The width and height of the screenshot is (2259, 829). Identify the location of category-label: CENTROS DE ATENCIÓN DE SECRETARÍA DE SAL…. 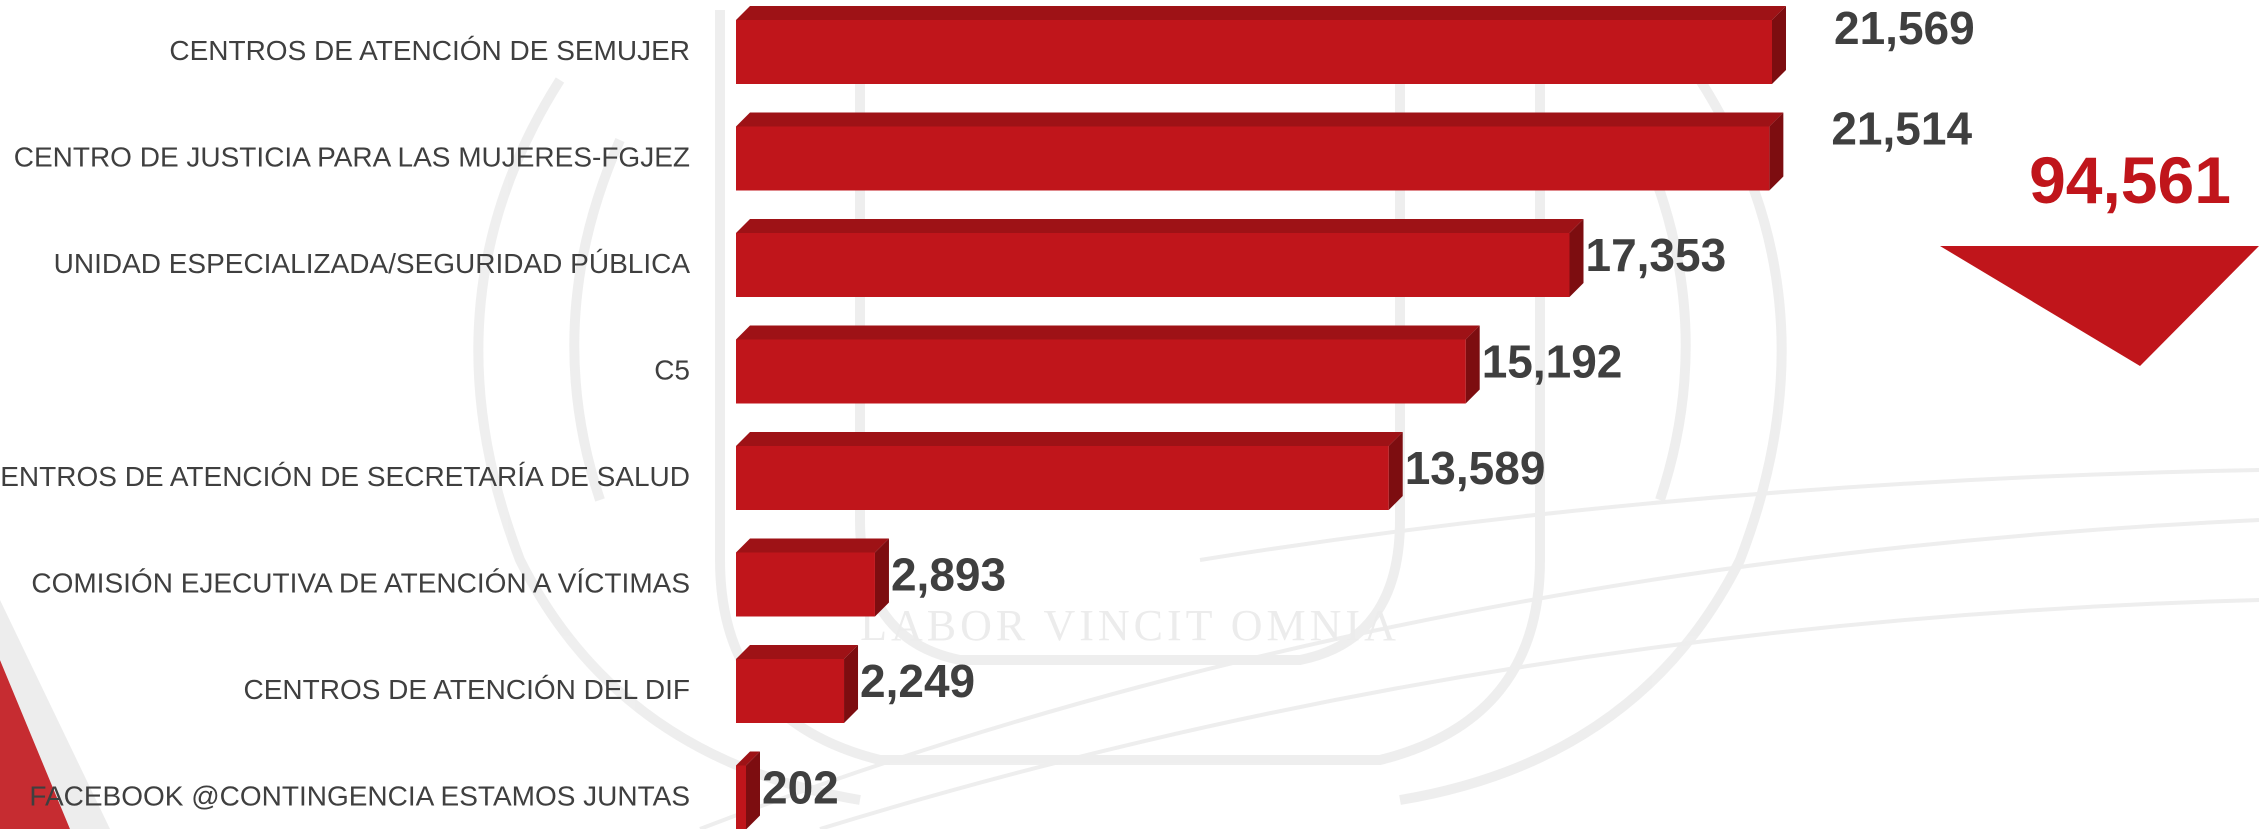
(345, 476).